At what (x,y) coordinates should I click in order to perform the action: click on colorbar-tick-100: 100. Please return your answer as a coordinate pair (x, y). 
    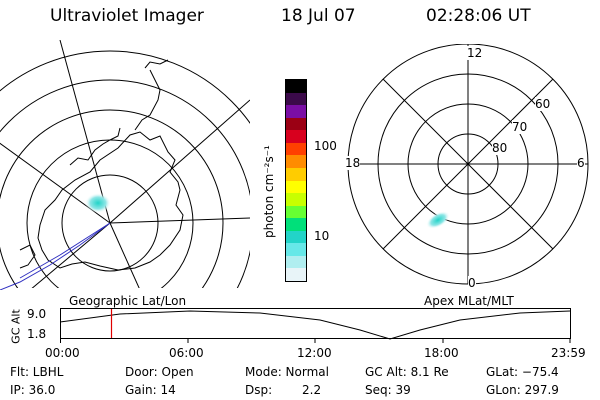
    Looking at the image, I should click on (325, 146).